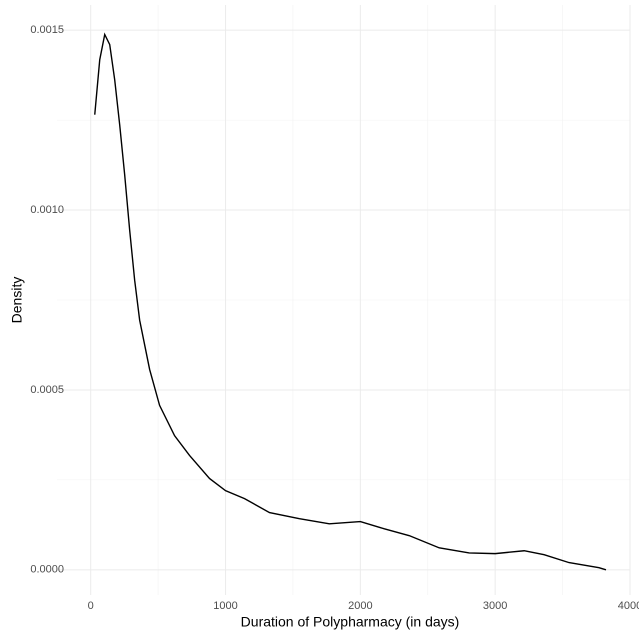  I want to click on x-tick-label: 0, so click(91, 606).